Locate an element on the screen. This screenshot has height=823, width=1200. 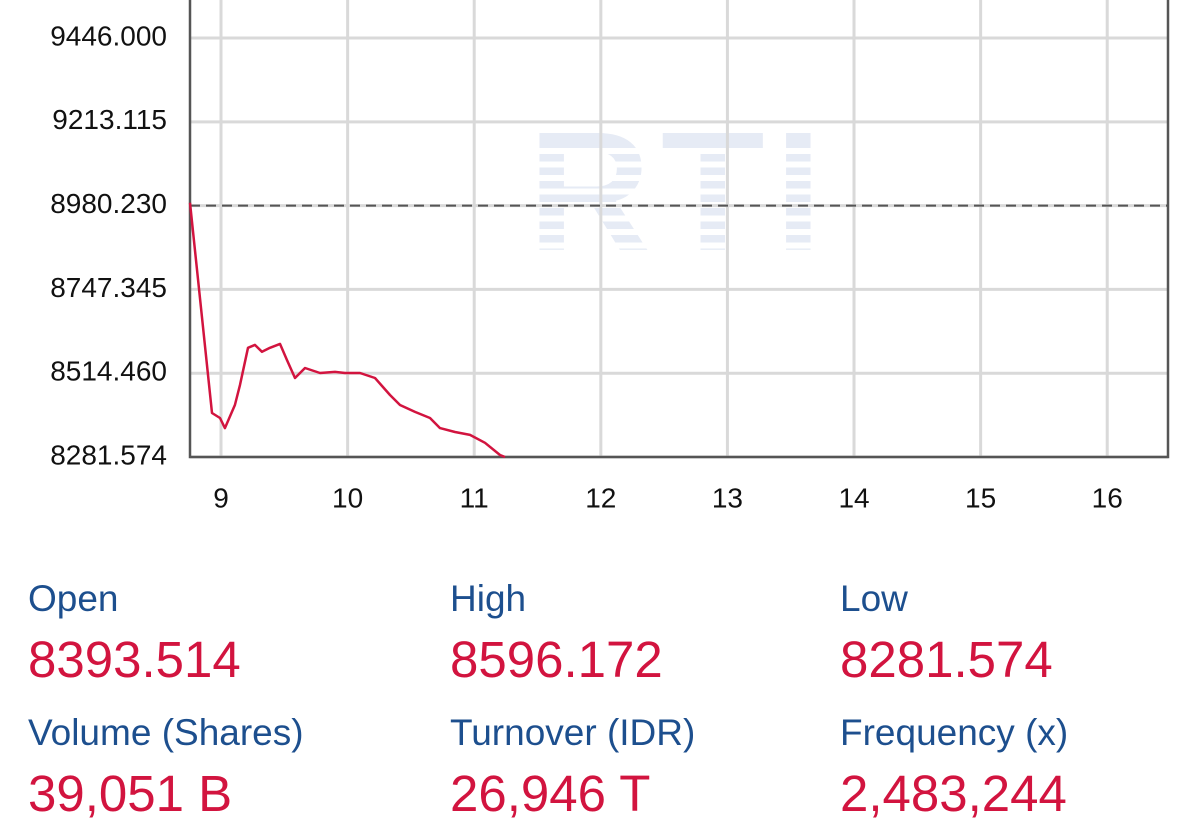
x-tick-label: 12 is located at coordinates (600, 497).